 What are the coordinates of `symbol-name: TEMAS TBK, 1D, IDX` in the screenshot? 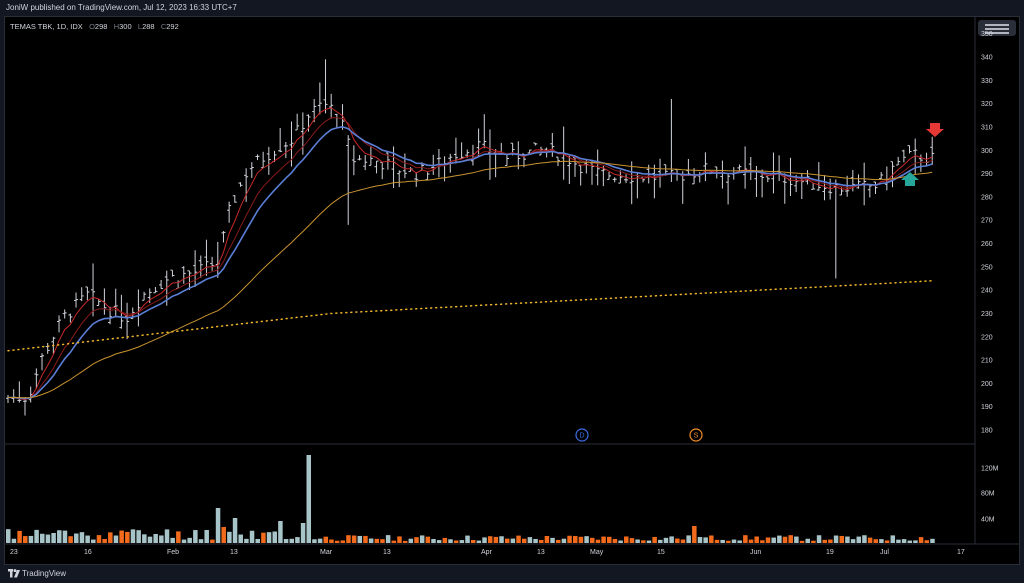 It's located at (46, 26).